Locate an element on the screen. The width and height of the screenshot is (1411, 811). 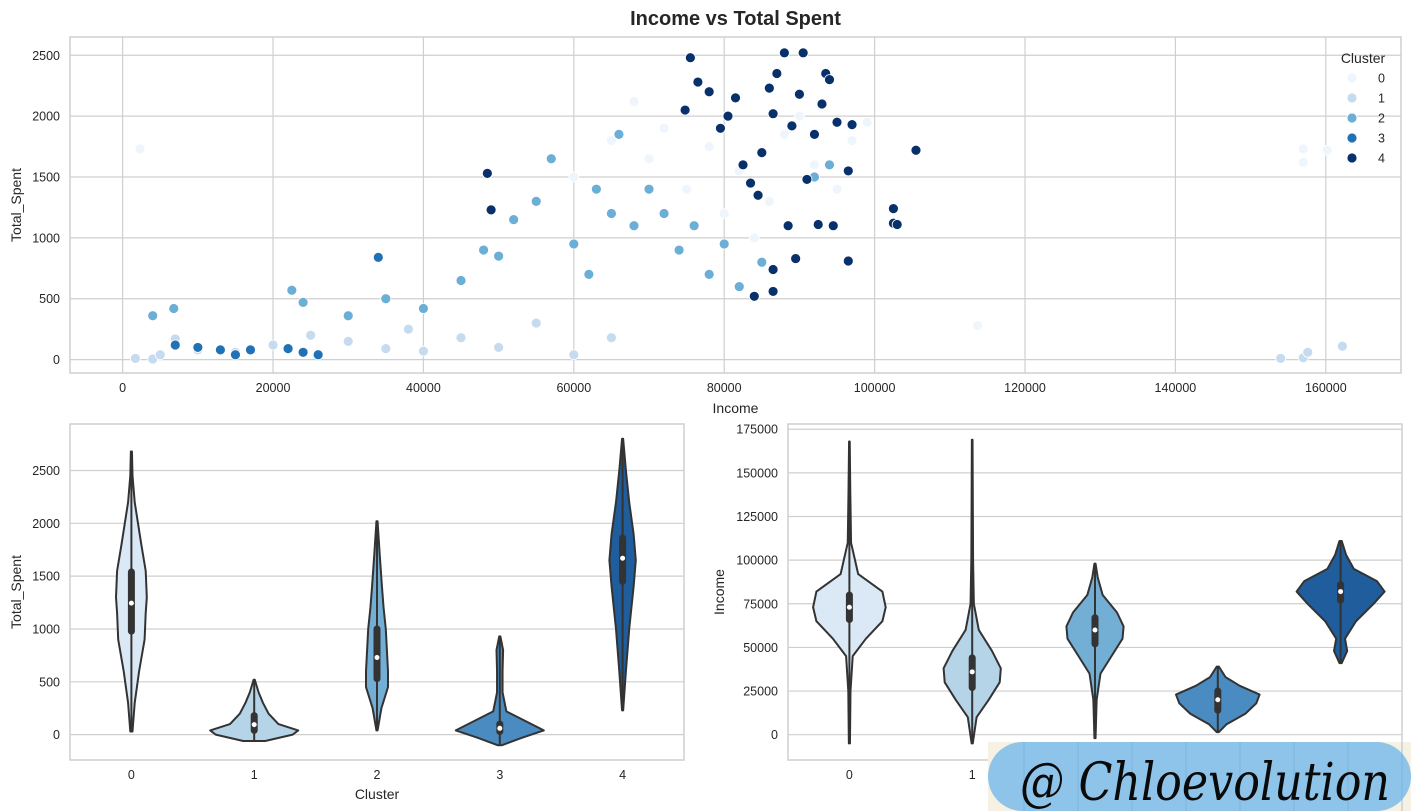
watermark-signature: @ Chloevolution is located at coordinates (1205, 782).